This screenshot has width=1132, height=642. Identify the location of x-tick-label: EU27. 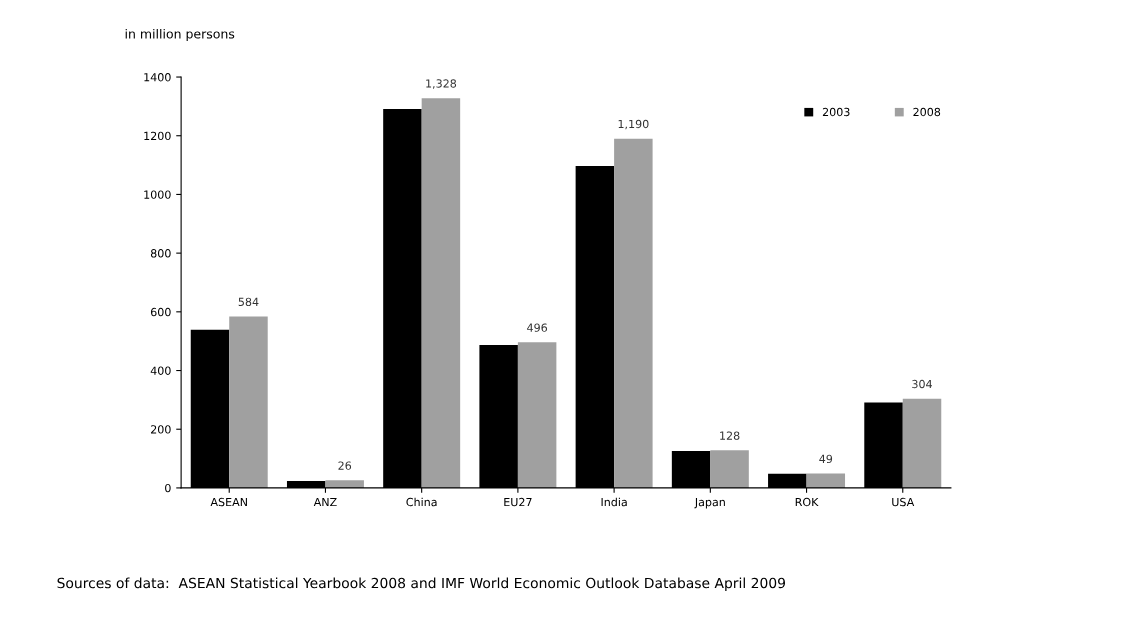
(518, 502).